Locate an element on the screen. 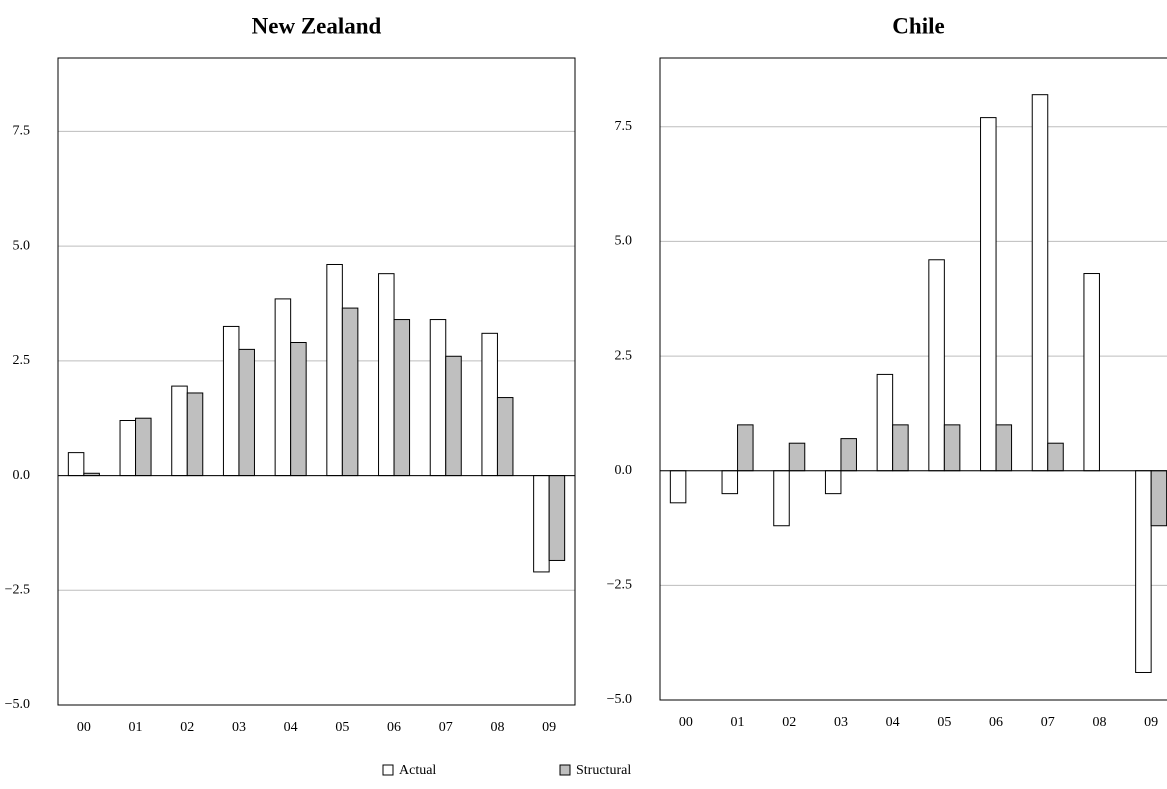 The height and width of the screenshot is (789, 1167). legend-label: Structural is located at coordinates (603, 770).